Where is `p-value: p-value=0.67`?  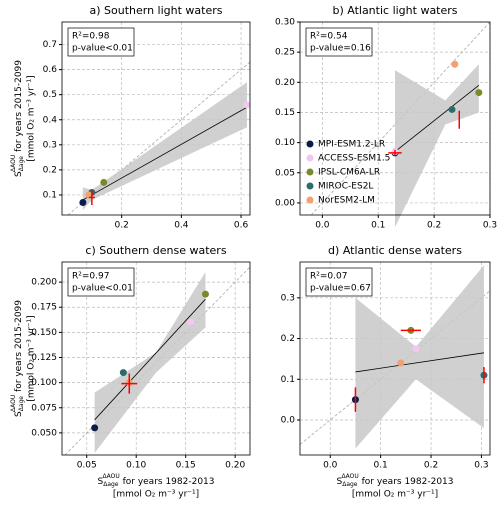
p-value: p-value=0.67 is located at coordinates (340, 289).